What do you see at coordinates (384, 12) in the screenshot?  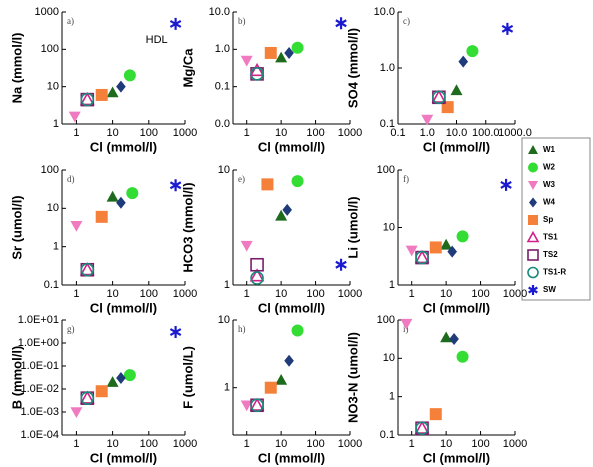 I see `y-tick-label: 10.0` at bounding box center [384, 12].